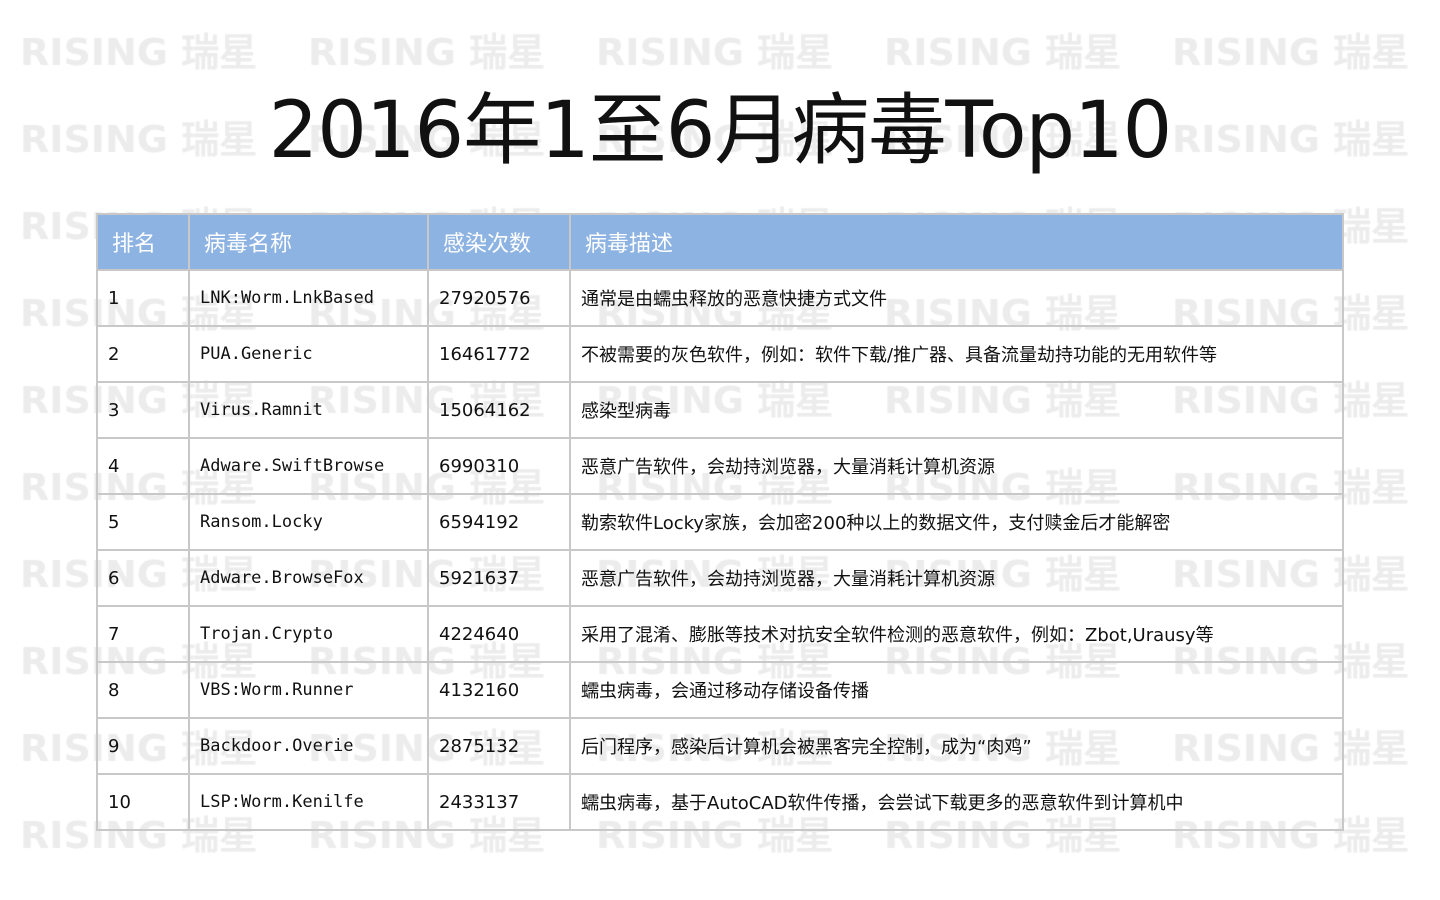  Describe the element at coordinates (956, 522) in the screenshot. I see `cell-description: 勒索软件Locky家族，会加密200种以上的数据文件，支付赎金后才能解密` at that location.